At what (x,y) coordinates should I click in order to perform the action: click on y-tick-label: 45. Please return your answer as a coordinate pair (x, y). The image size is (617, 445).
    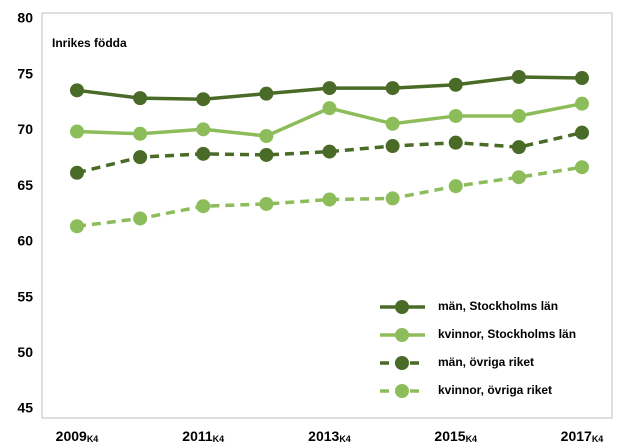
    Looking at the image, I should click on (25, 408).